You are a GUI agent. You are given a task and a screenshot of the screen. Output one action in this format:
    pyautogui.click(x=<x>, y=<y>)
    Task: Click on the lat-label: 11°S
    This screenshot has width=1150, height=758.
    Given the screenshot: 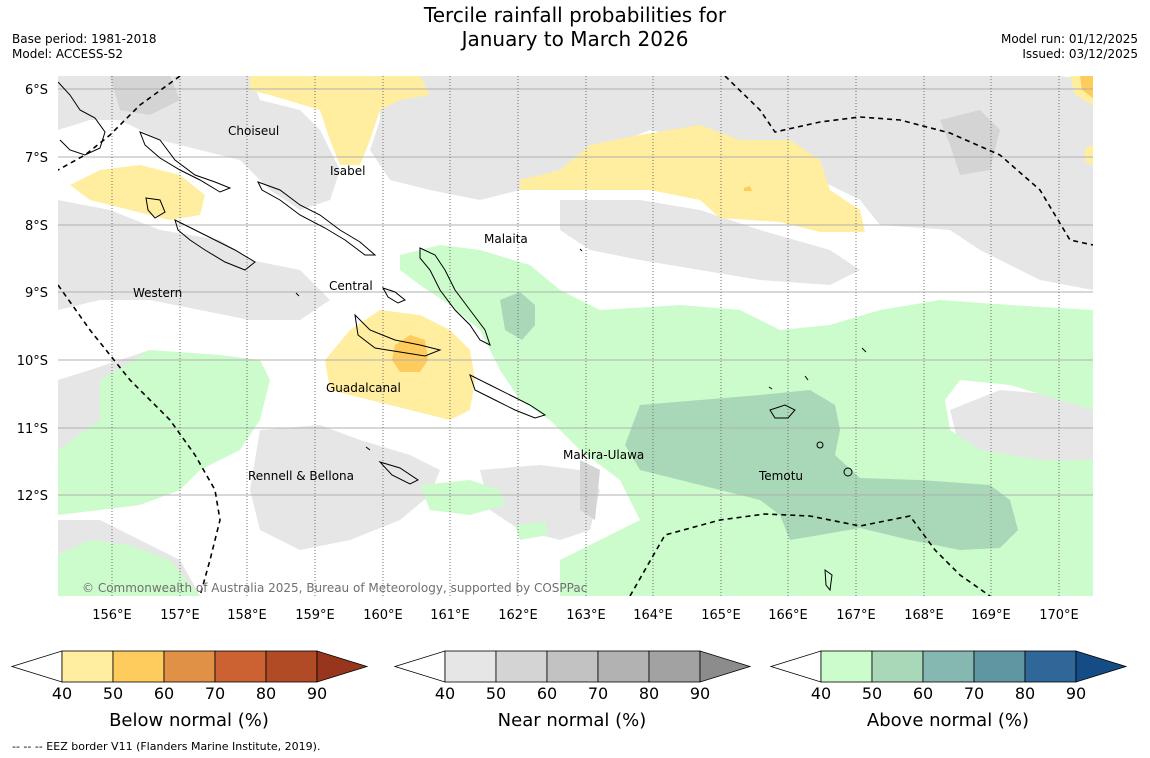 What is the action you would take?
    pyautogui.click(x=32, y=429)
    